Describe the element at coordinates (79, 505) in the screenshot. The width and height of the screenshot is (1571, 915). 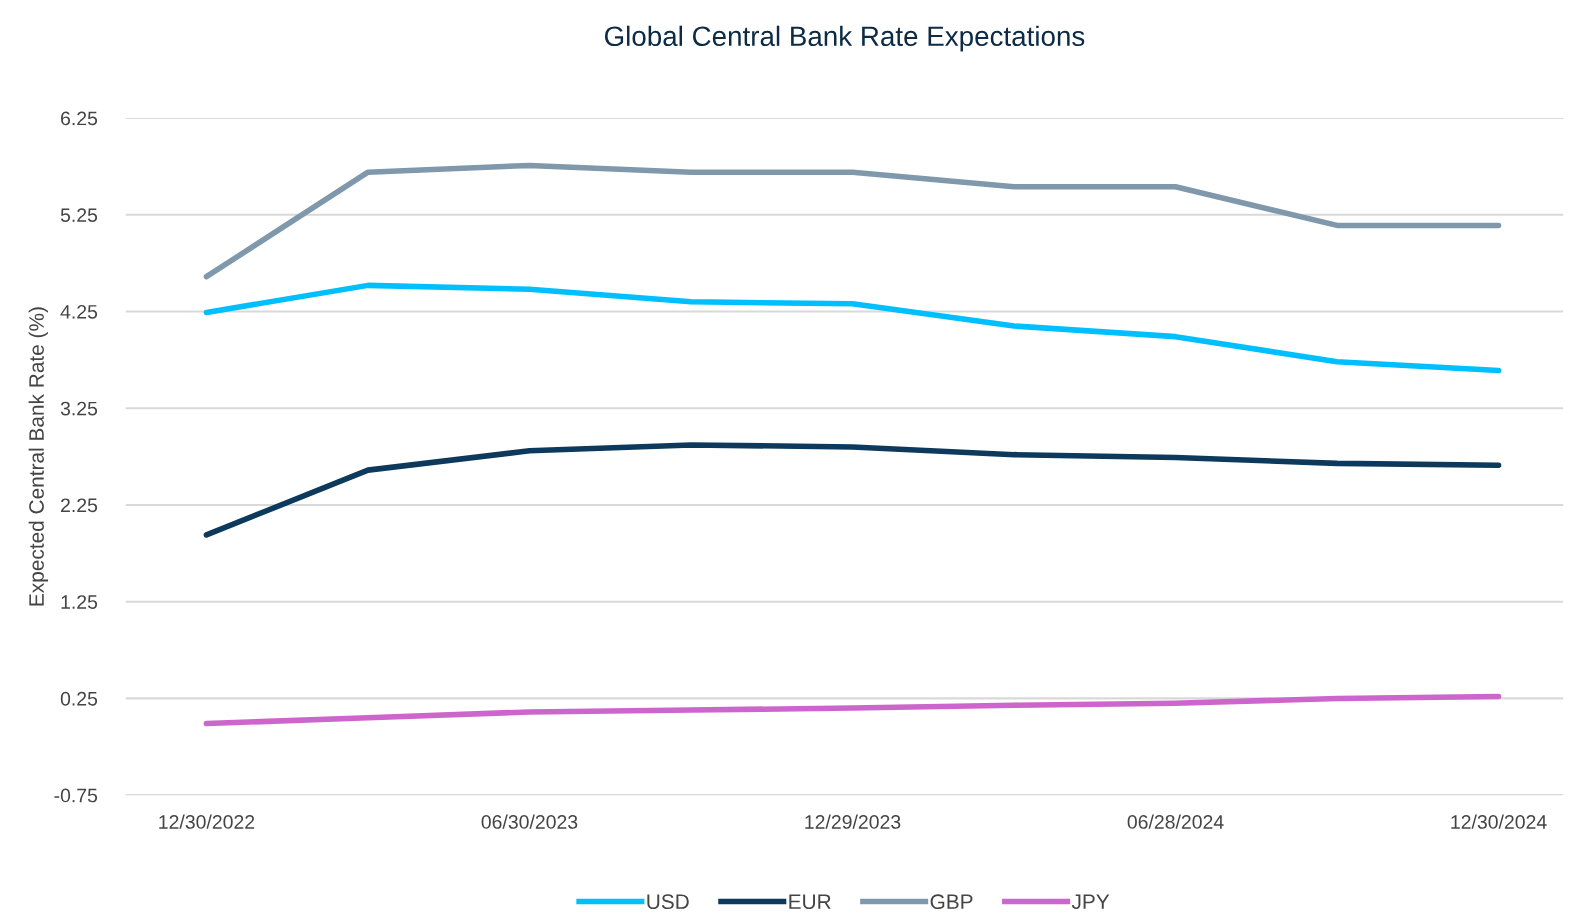
I see `y-tick-label: 2.25` at that location.